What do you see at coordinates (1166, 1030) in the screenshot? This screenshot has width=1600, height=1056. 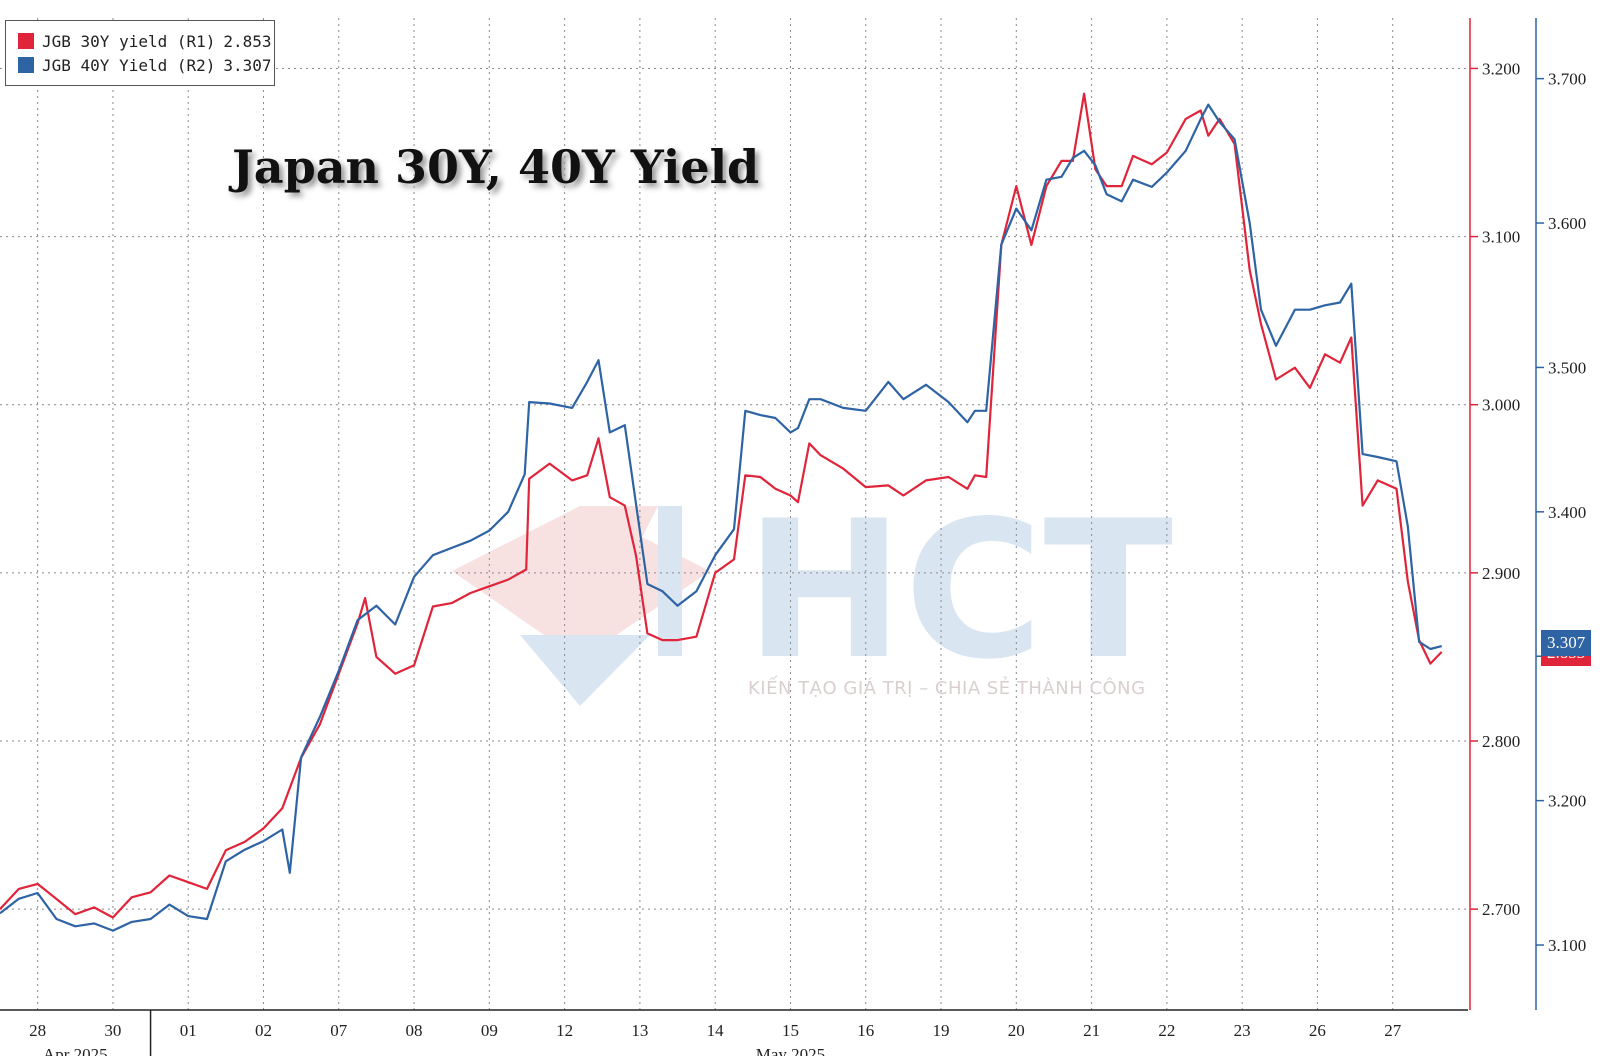 I see `x-tick-label: 22` at bounding box center [1166, 1030].